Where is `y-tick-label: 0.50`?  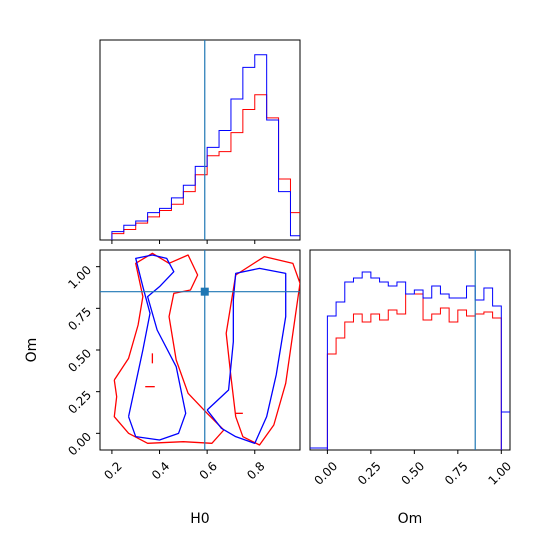
y-tick-label: 0.50 is located at coordinates (79, 360).